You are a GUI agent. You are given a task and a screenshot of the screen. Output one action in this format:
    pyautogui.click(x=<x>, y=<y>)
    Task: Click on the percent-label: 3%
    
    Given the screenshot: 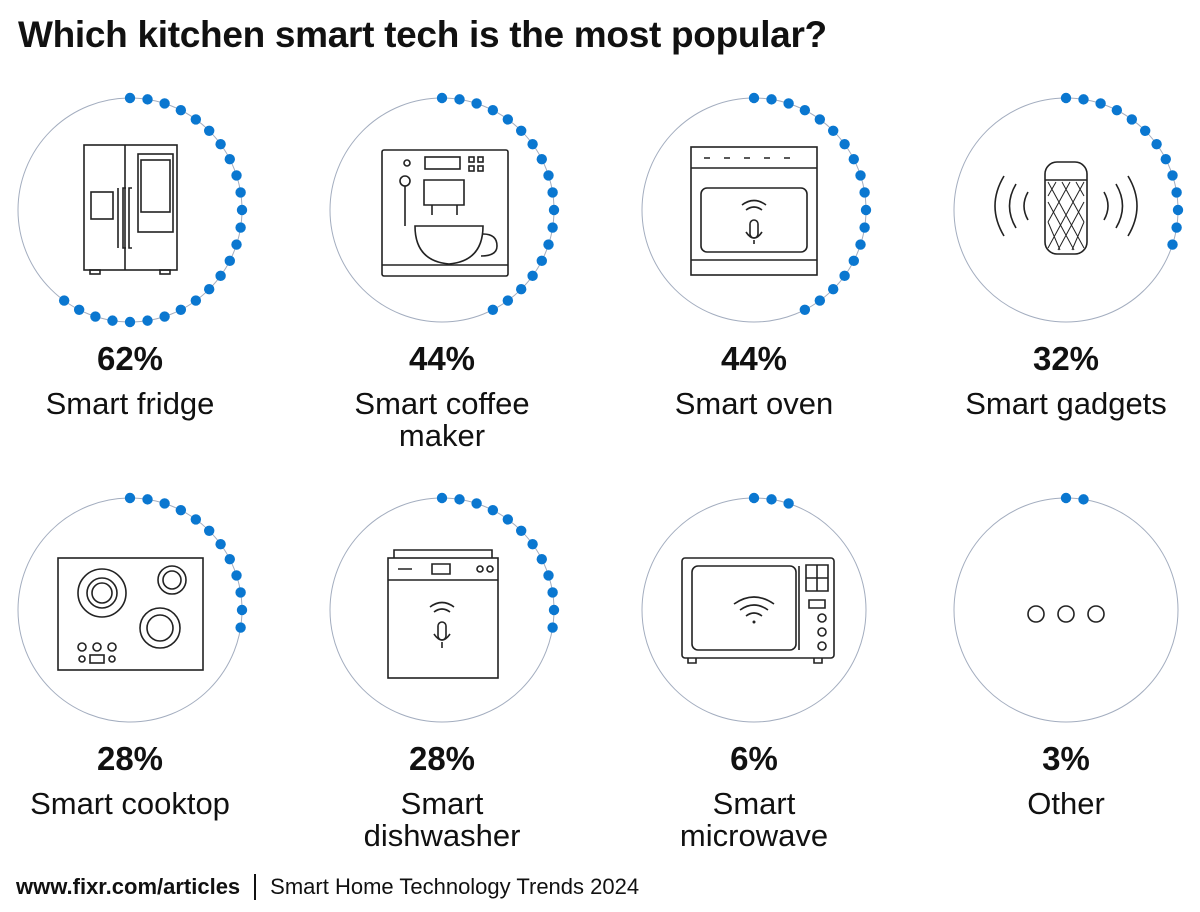 What is the action you would take?
    pyautogui.click(x=1066, y=758)
    